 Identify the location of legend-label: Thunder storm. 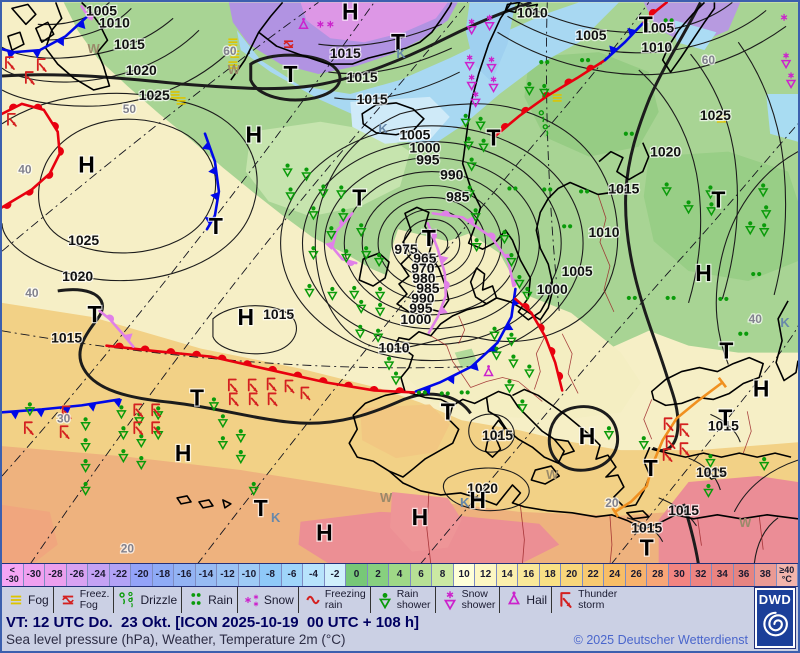
(598, 599).